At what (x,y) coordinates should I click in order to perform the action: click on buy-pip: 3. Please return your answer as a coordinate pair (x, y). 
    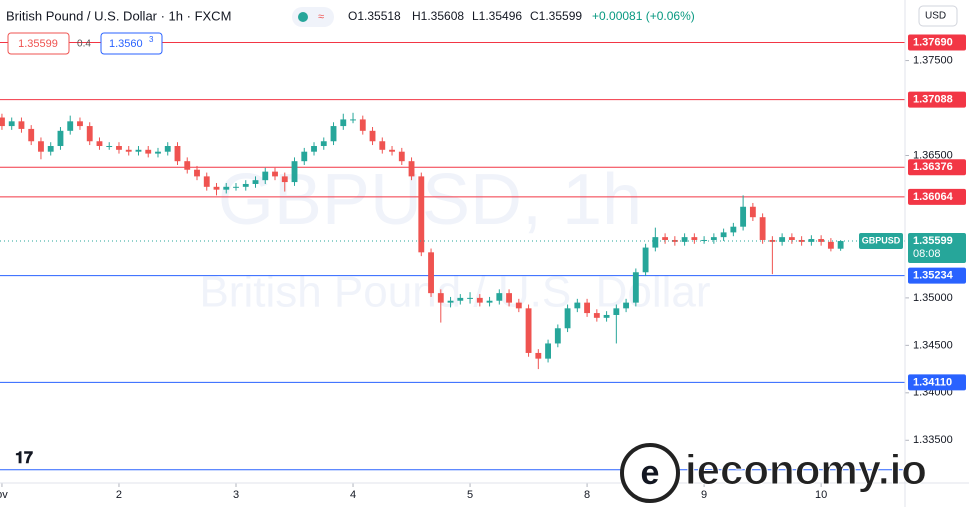
    Looking at the image, I should click on (151, 39).